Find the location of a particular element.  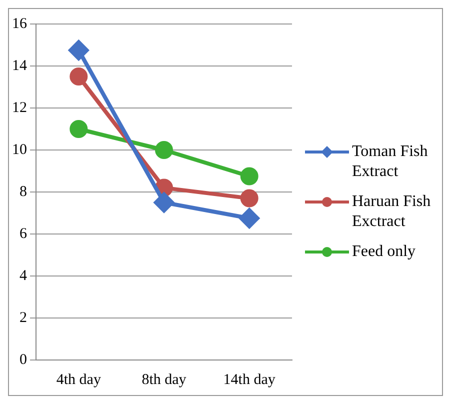

legend-label: Haruan Fish Exctract is located at coordinates (392, 212).